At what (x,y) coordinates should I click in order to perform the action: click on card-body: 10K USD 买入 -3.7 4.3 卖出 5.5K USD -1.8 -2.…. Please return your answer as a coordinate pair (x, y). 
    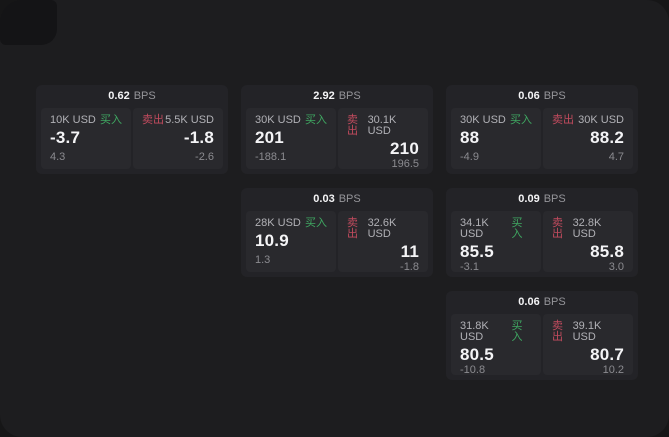
    Looking at the image, I should click on (132, 138).